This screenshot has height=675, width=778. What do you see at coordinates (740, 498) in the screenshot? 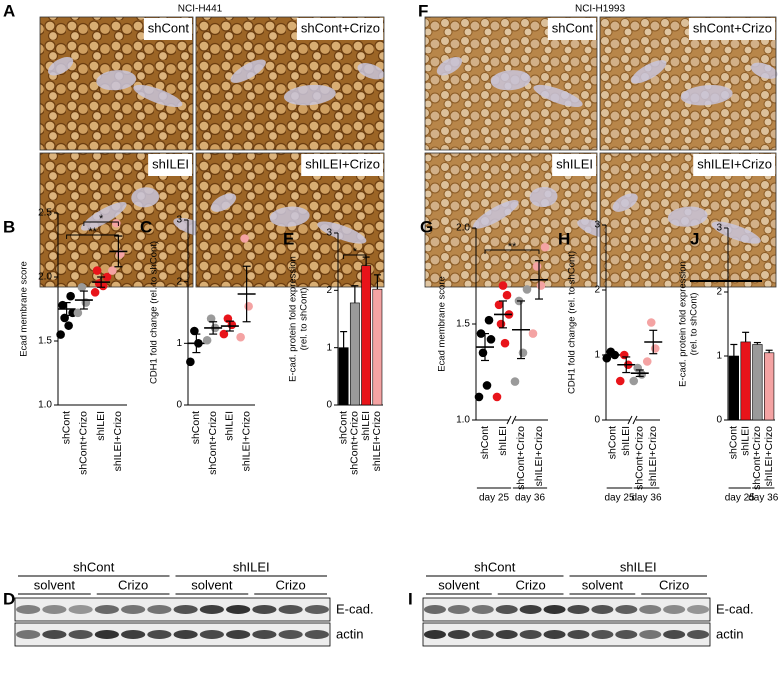
I see `group-label: day 25` at bounding box center [740, 498].